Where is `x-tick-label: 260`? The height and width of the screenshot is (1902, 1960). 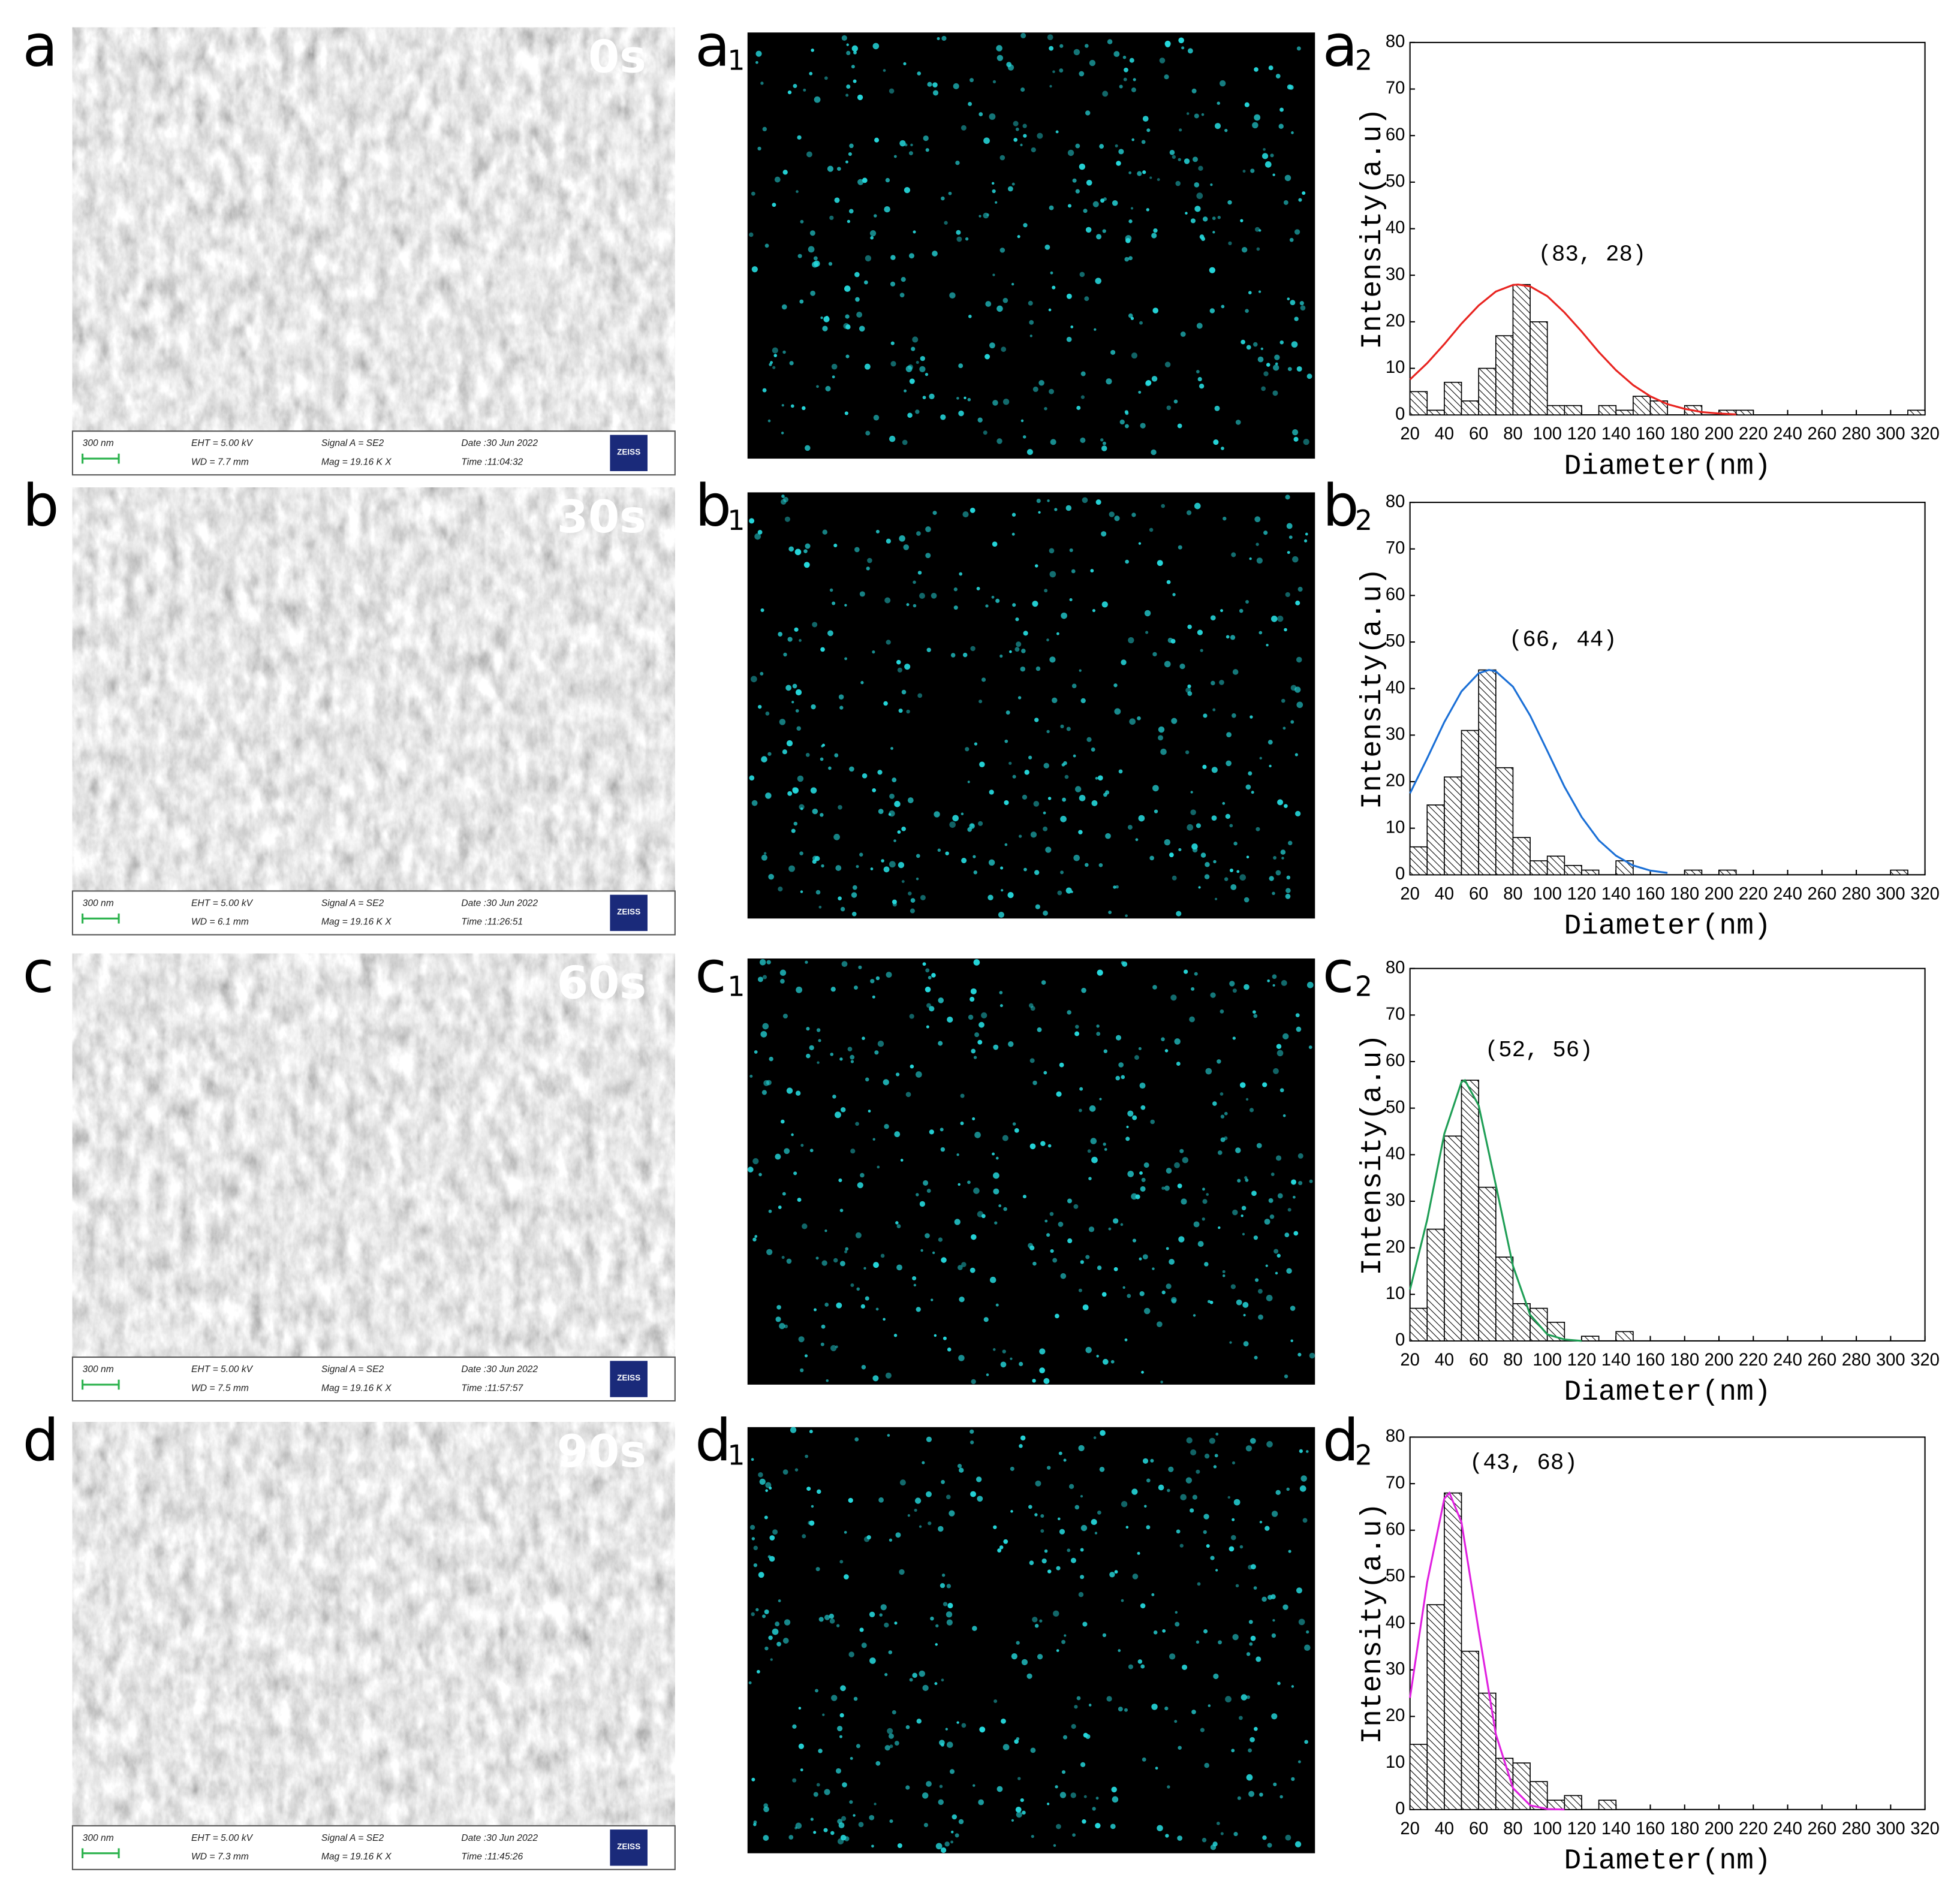 x-tick-label: 260 is located at coordinates (1821, 1829).